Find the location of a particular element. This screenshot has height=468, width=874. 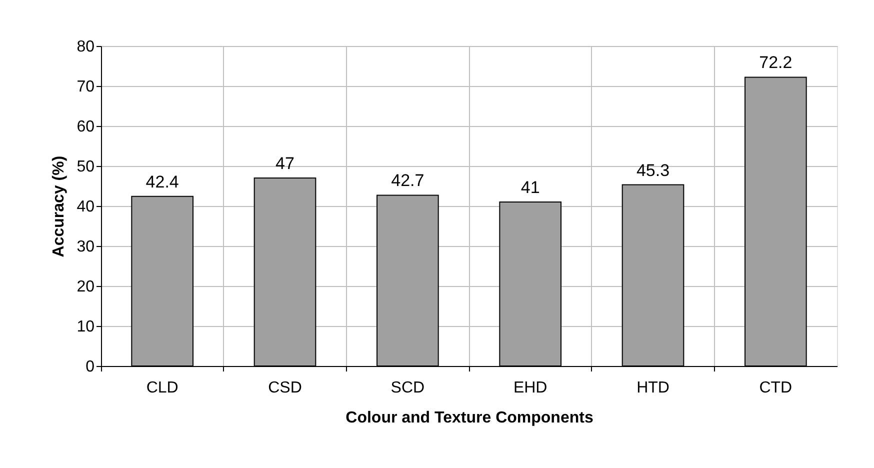

y-tick-label: 10 is located at coordinates (85, 327).